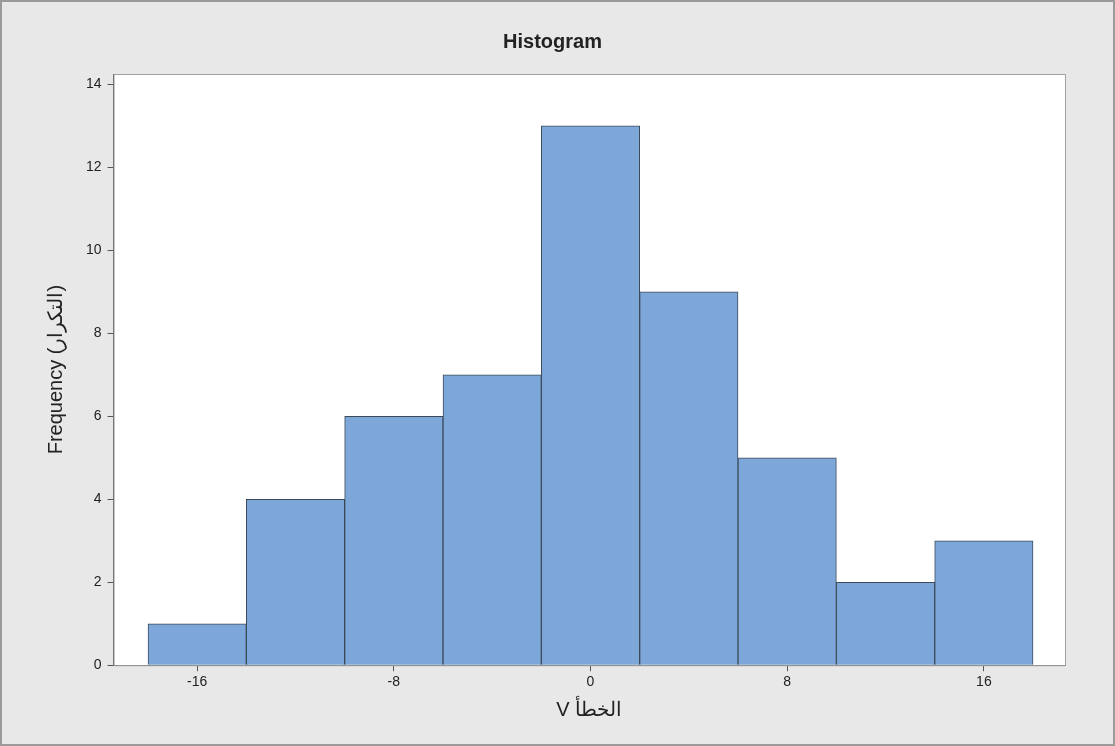  I want to click on y-tick-label: 2, so click(97, 581).